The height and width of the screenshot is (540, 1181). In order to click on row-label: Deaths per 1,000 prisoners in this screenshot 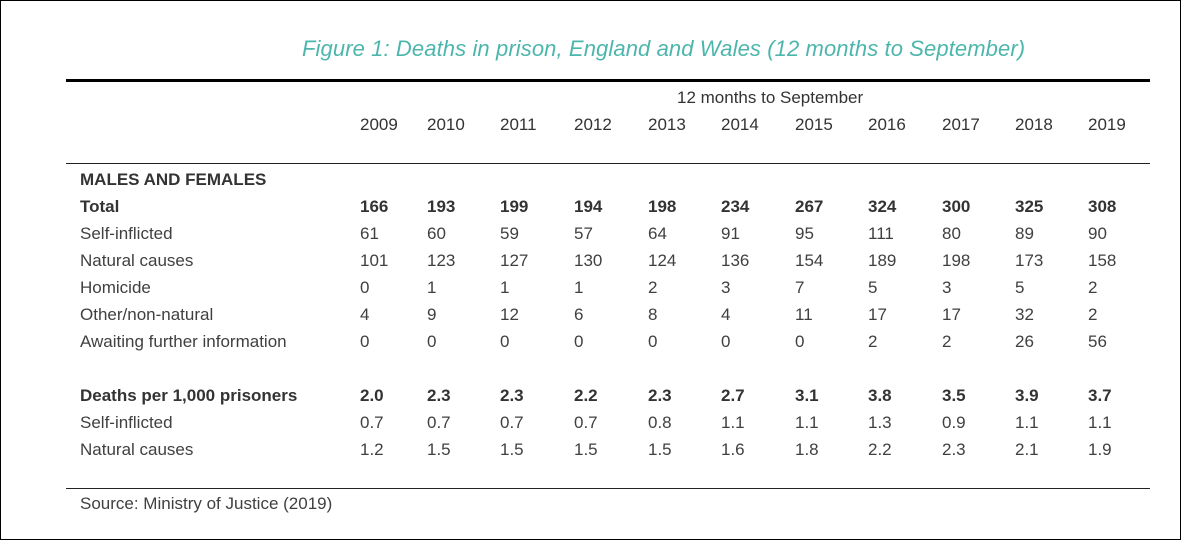, I will do `click(189, 395)`.